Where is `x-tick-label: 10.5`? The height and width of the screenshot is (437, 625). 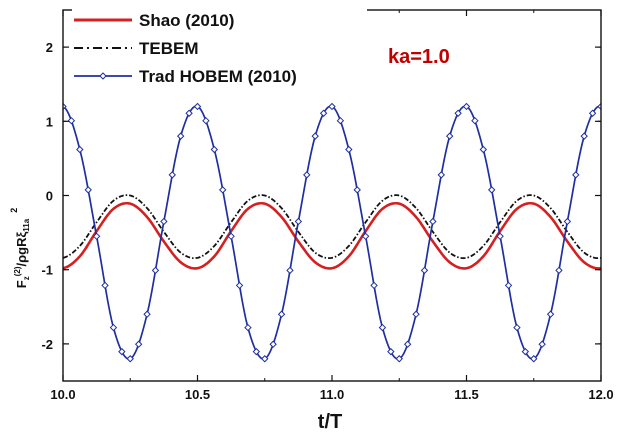
x-tick-label: 10.5 is located at coordinates (197, 394).